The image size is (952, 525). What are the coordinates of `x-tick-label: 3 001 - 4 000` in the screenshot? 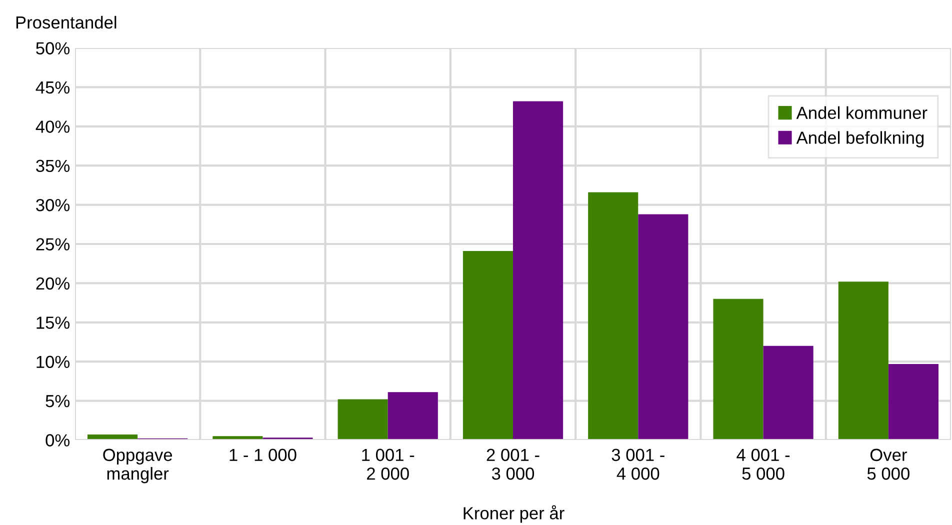 It's located at (638, 464).